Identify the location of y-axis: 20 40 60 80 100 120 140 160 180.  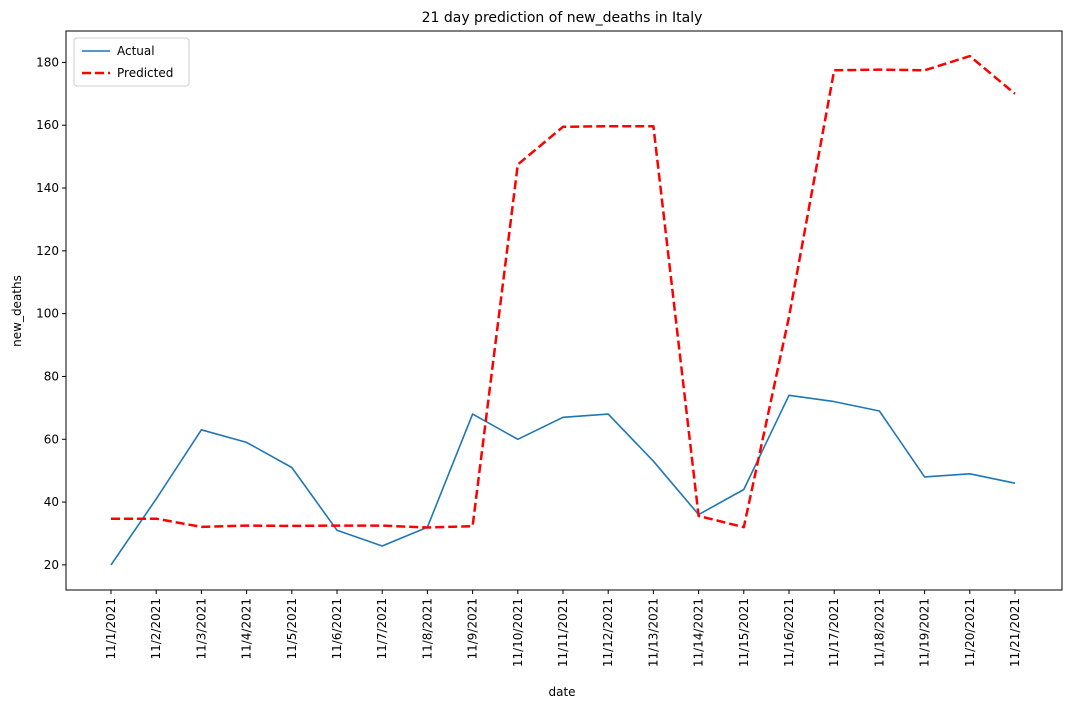
(51, 313).